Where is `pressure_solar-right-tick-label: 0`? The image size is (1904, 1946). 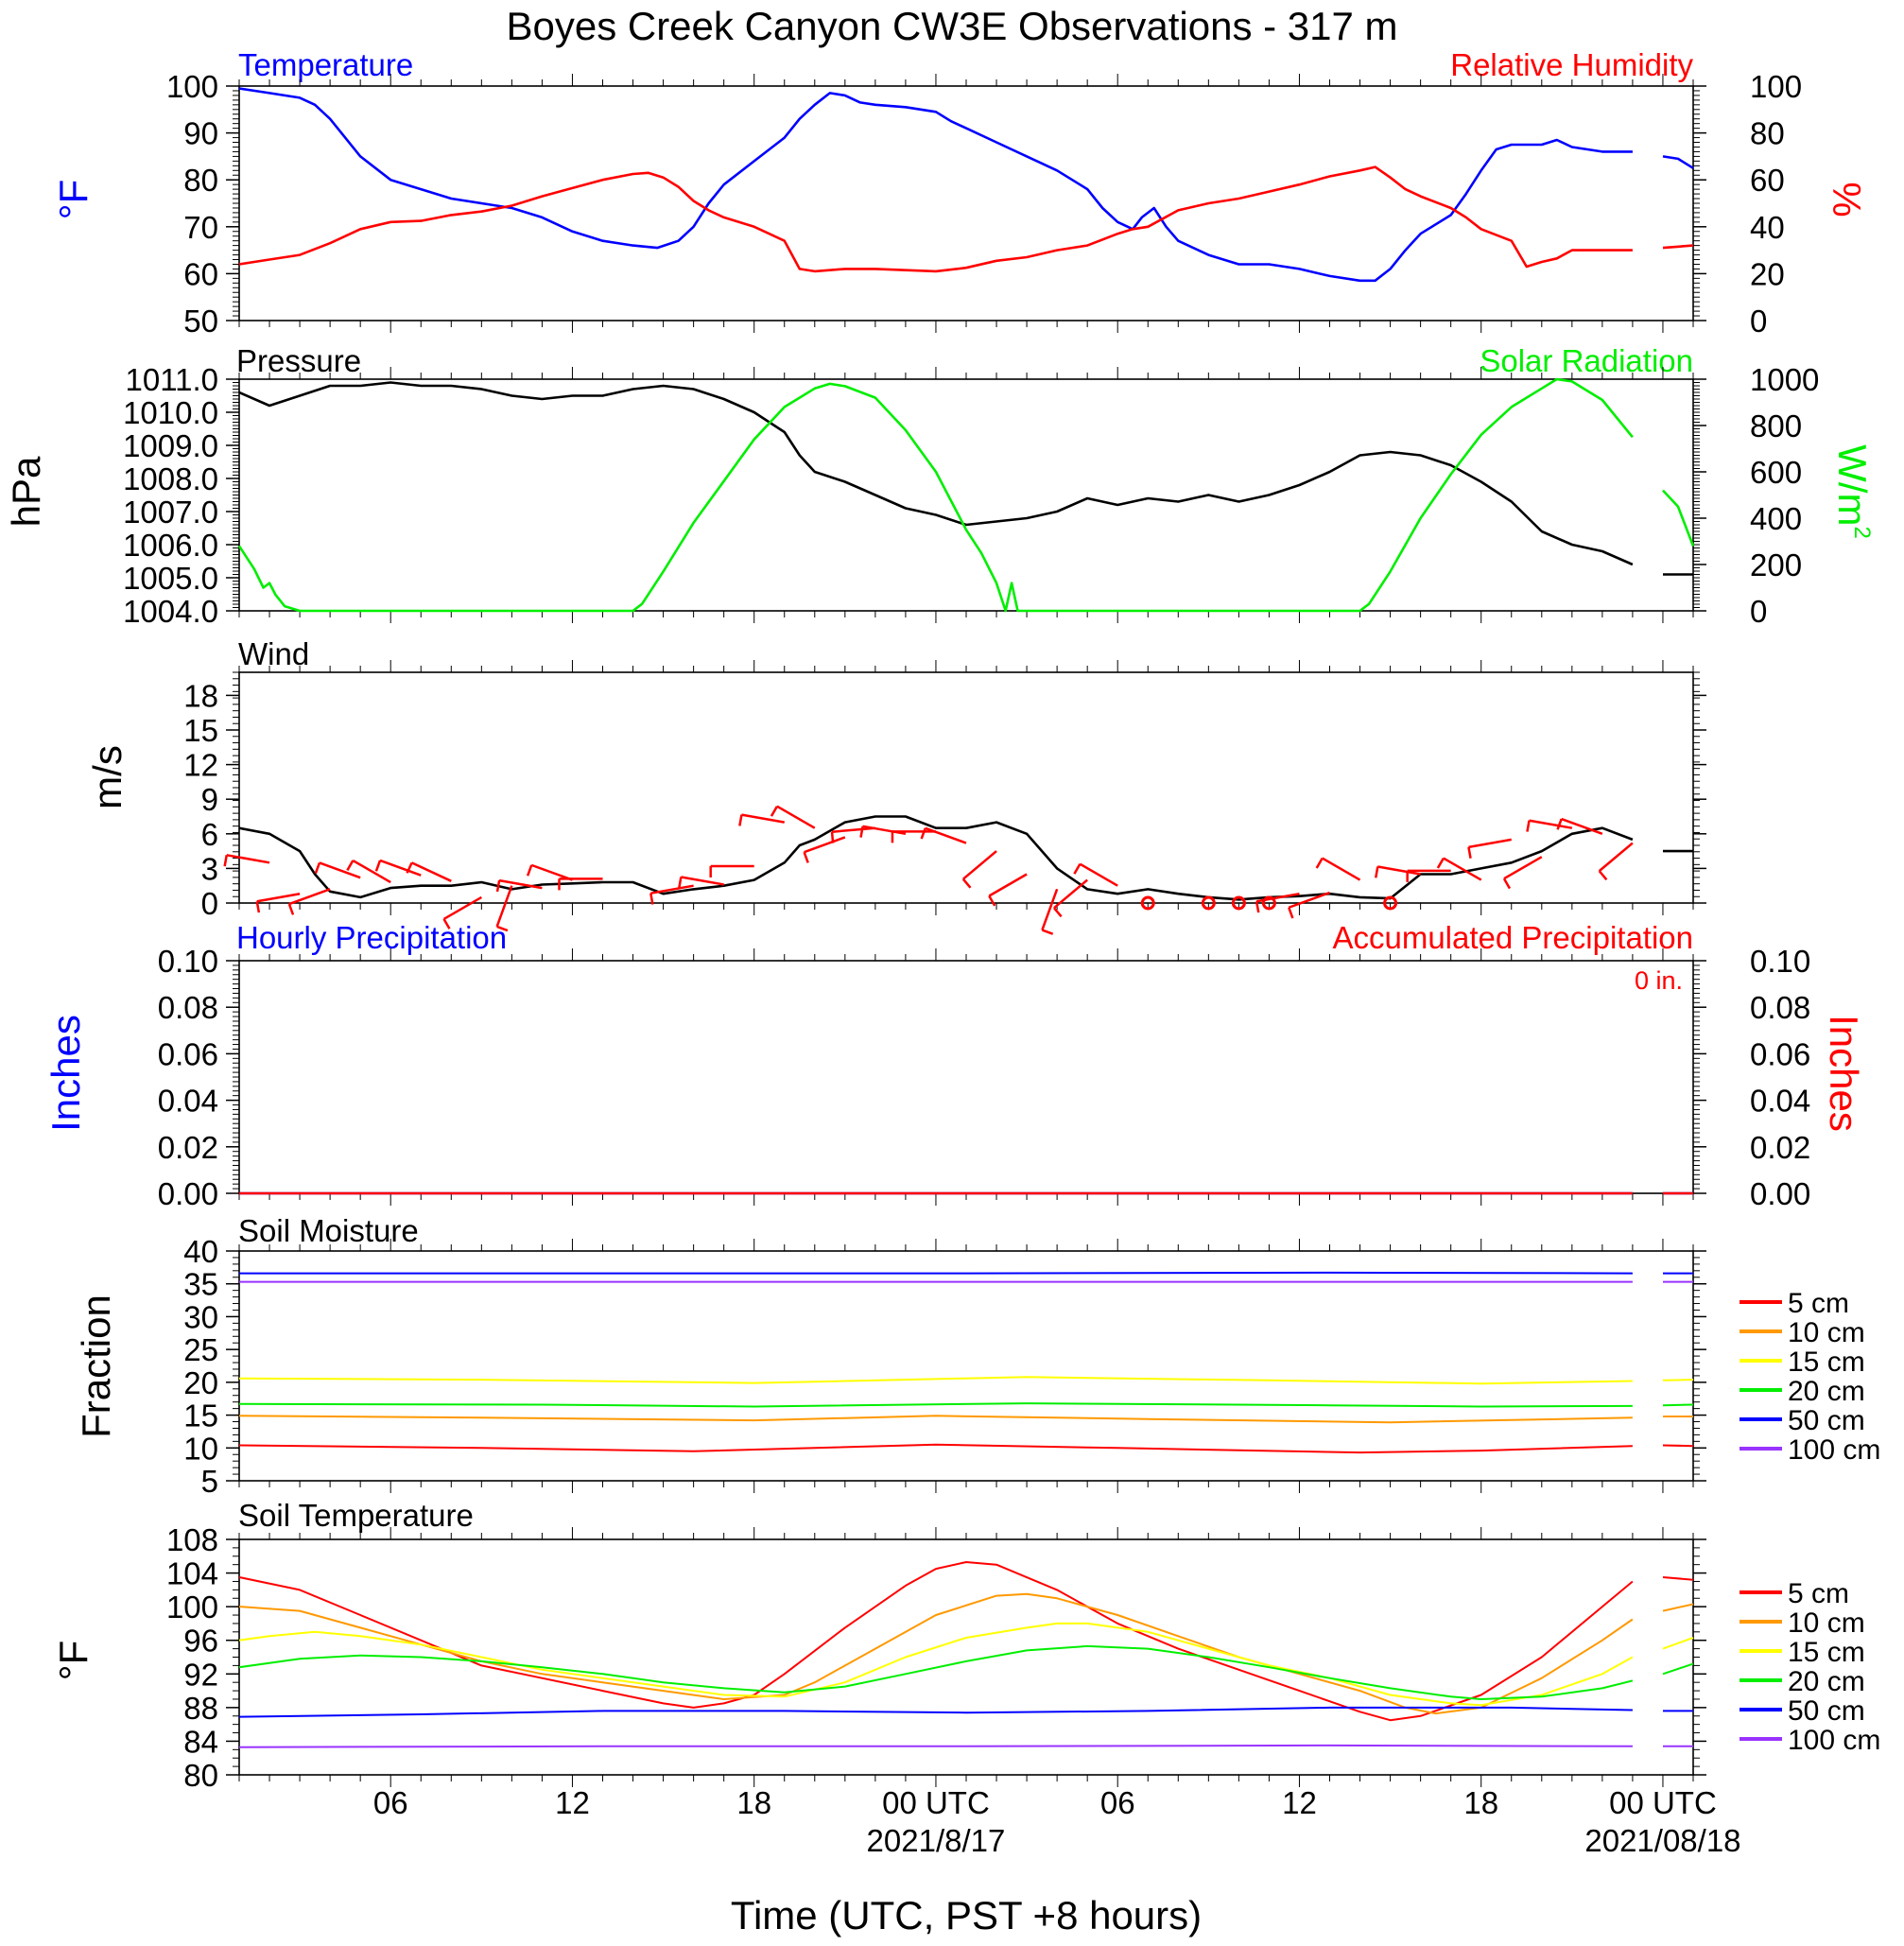 pressure_solar-right-tick-label: 0 is located at coordinates (1758, 612).